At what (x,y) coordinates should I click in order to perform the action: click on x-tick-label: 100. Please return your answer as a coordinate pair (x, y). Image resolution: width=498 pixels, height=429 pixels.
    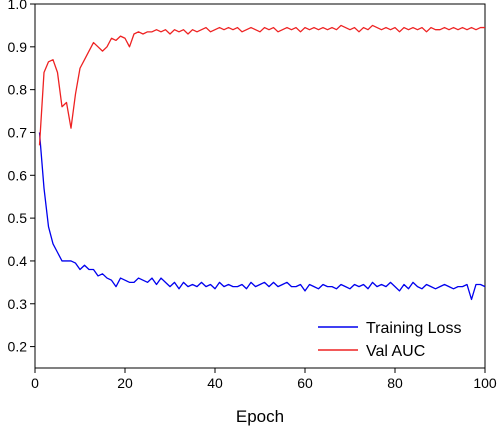
    Looking at the image, I should click on (485, 383).